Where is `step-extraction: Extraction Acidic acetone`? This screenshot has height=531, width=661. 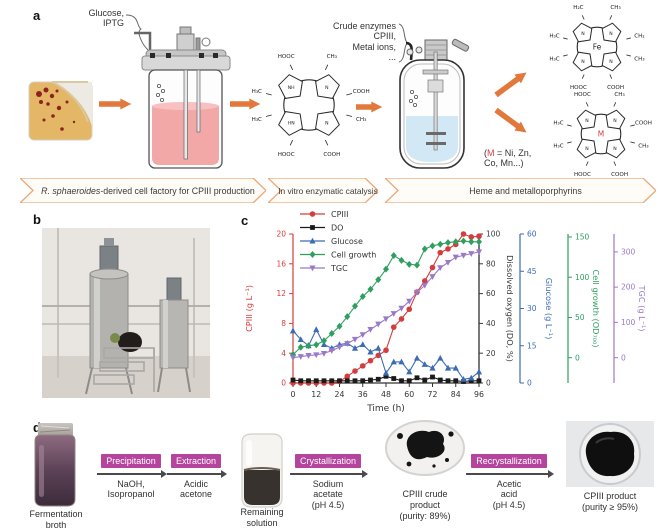
step-extraction: Extraction Acidic acetone is located at coordinates (196, 475).